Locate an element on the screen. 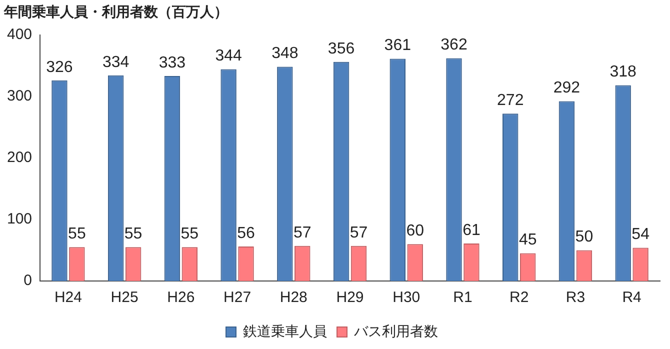 The height and width of the screenshot is (349, 670). data-label: 56 is located at coordinates (246, 233).